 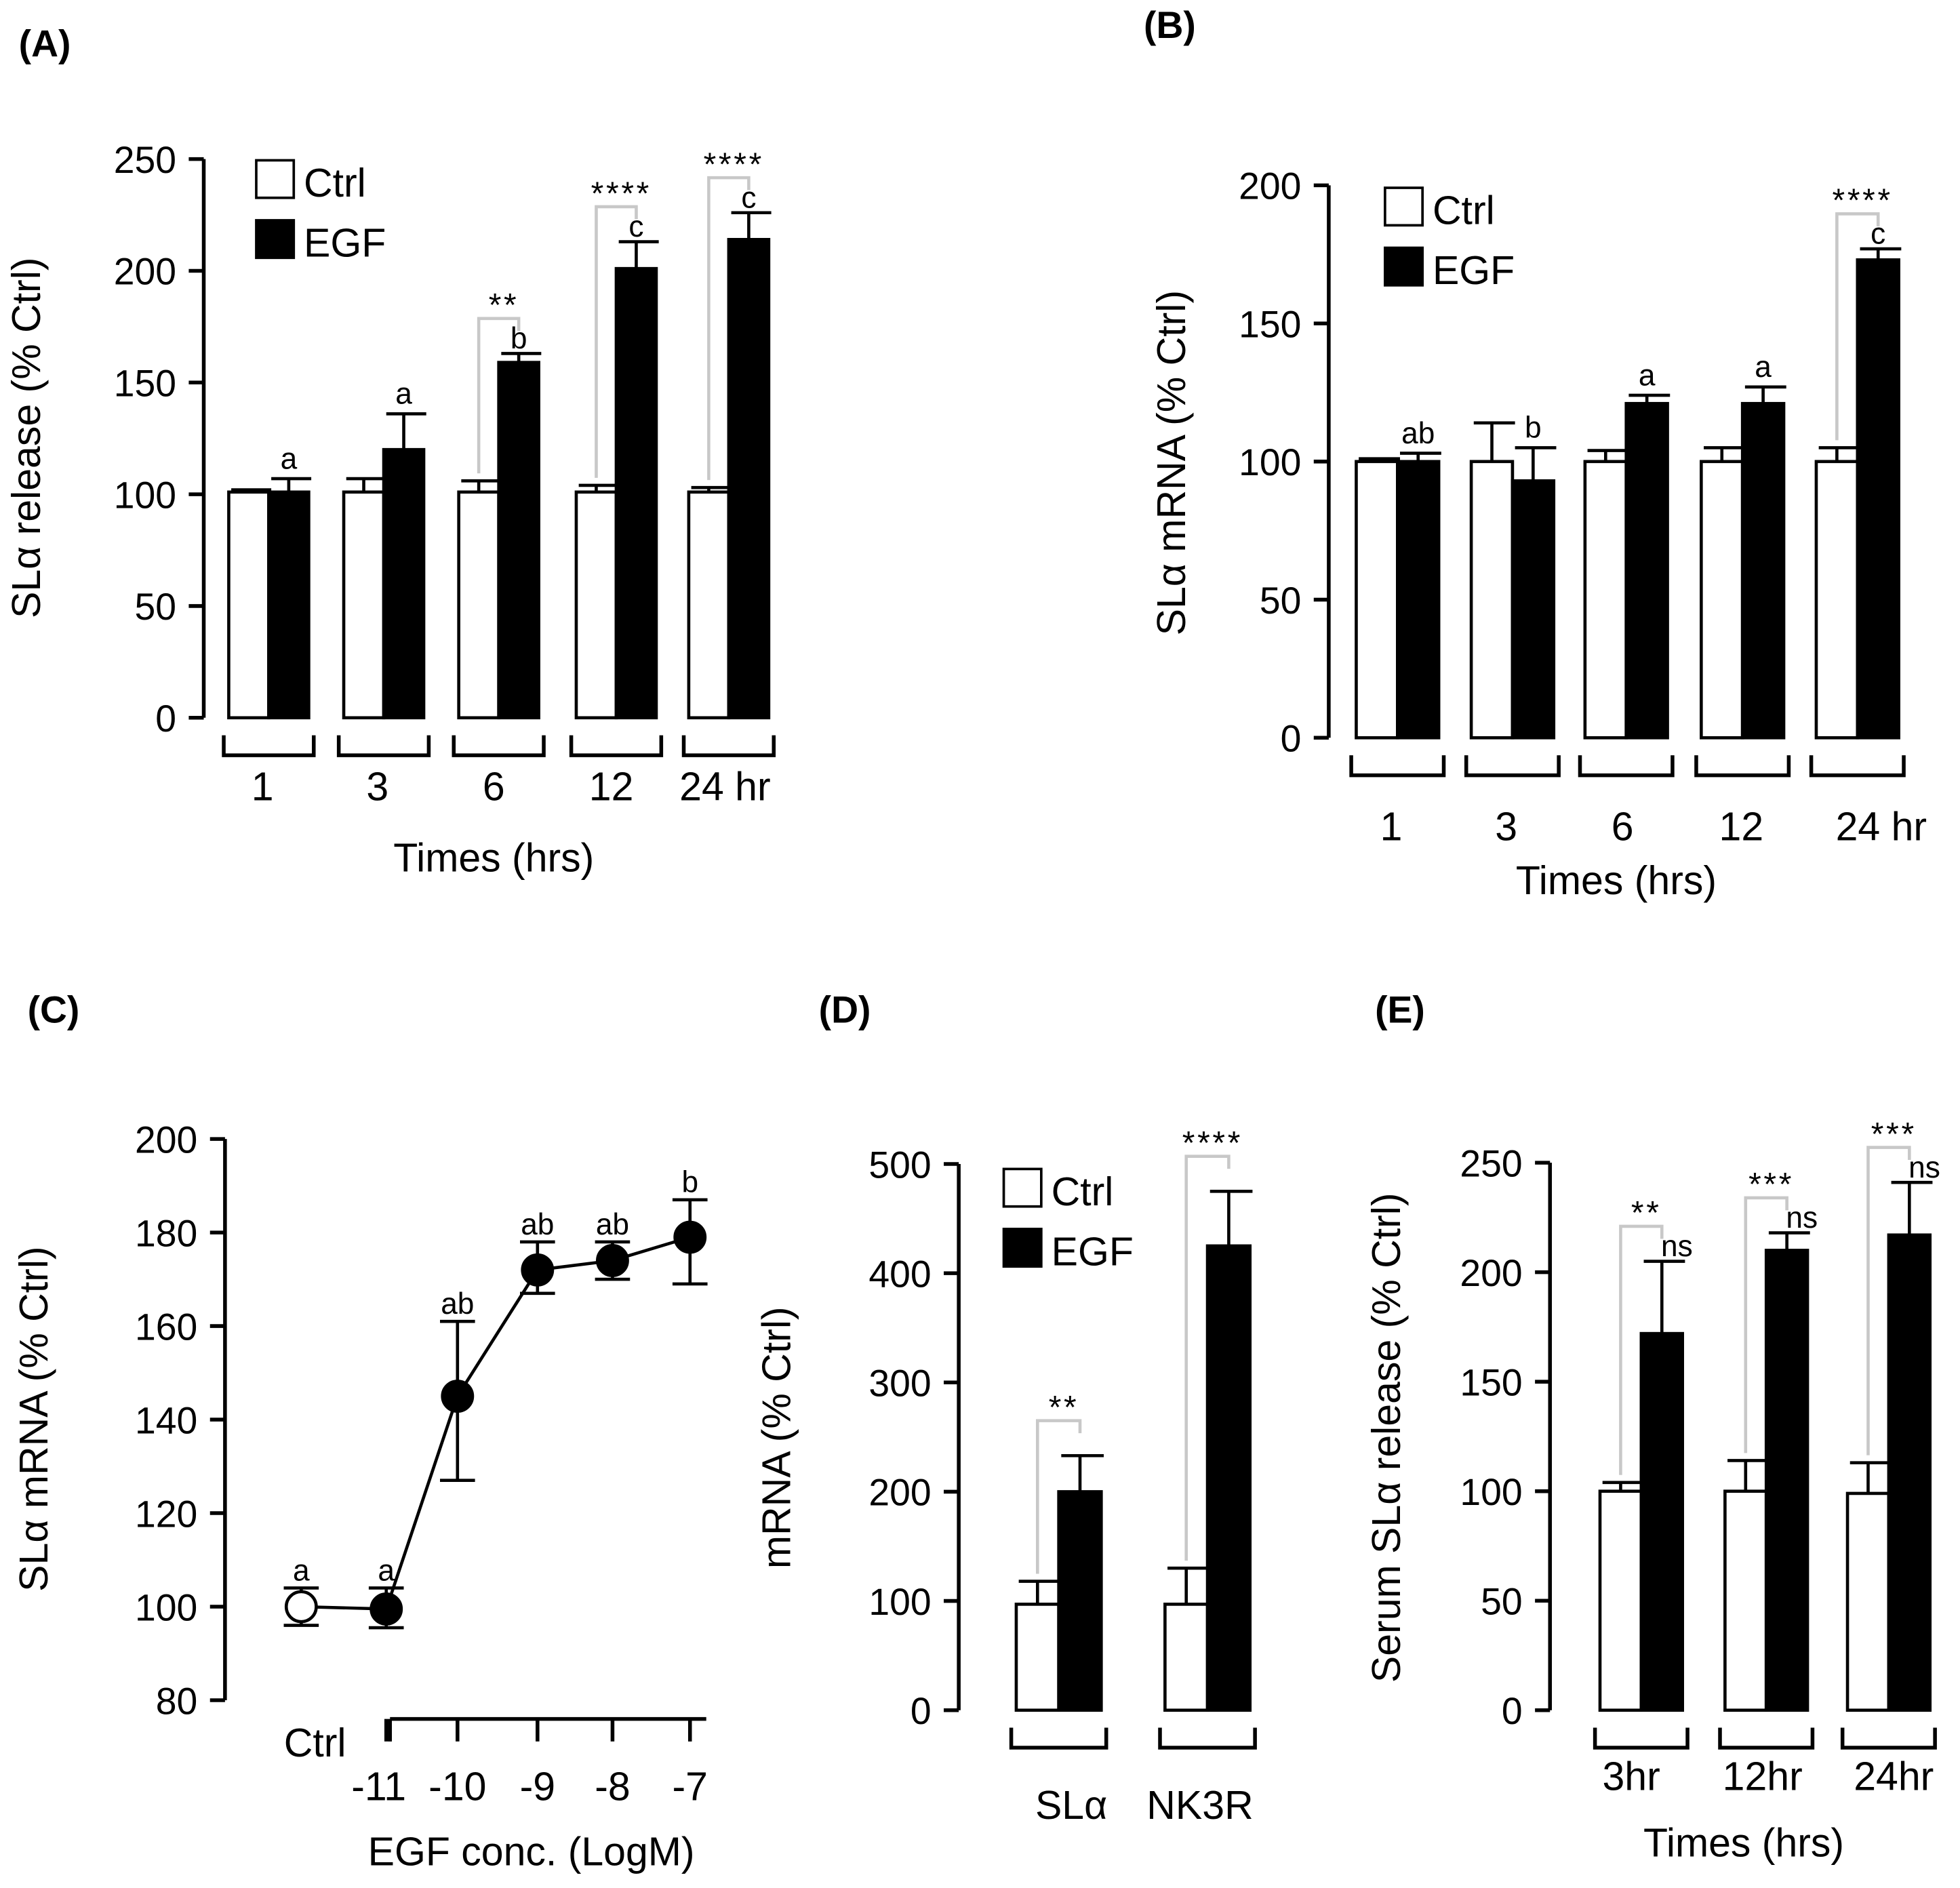 What do you see at coordinates (275, 239) in the screenshot?
I see `legend-swatch-egf` at bounding box center [275, 239].